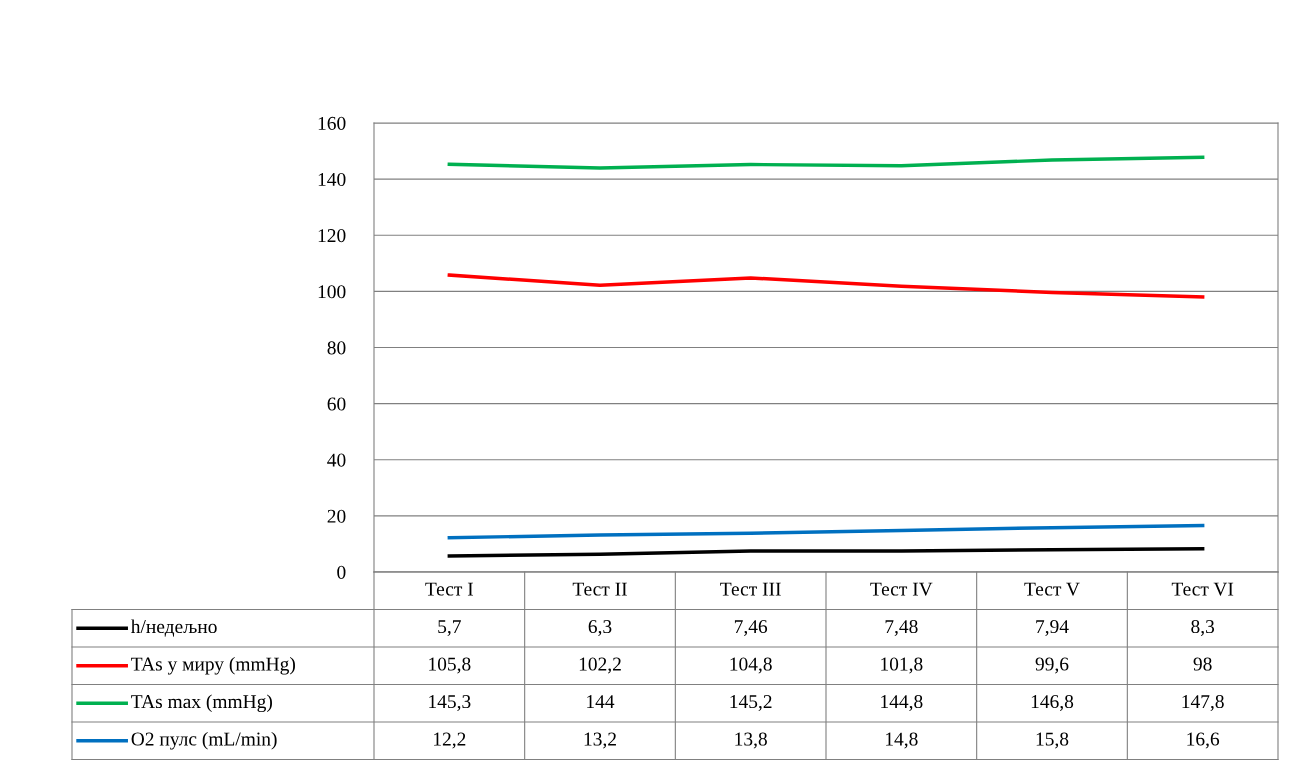 The height and width of the screenshot is (762, 1296). What do you see at coordinates (450, 740) in the screenshot?
I see `data-label: 12,2` at bounding box center [450, 740].